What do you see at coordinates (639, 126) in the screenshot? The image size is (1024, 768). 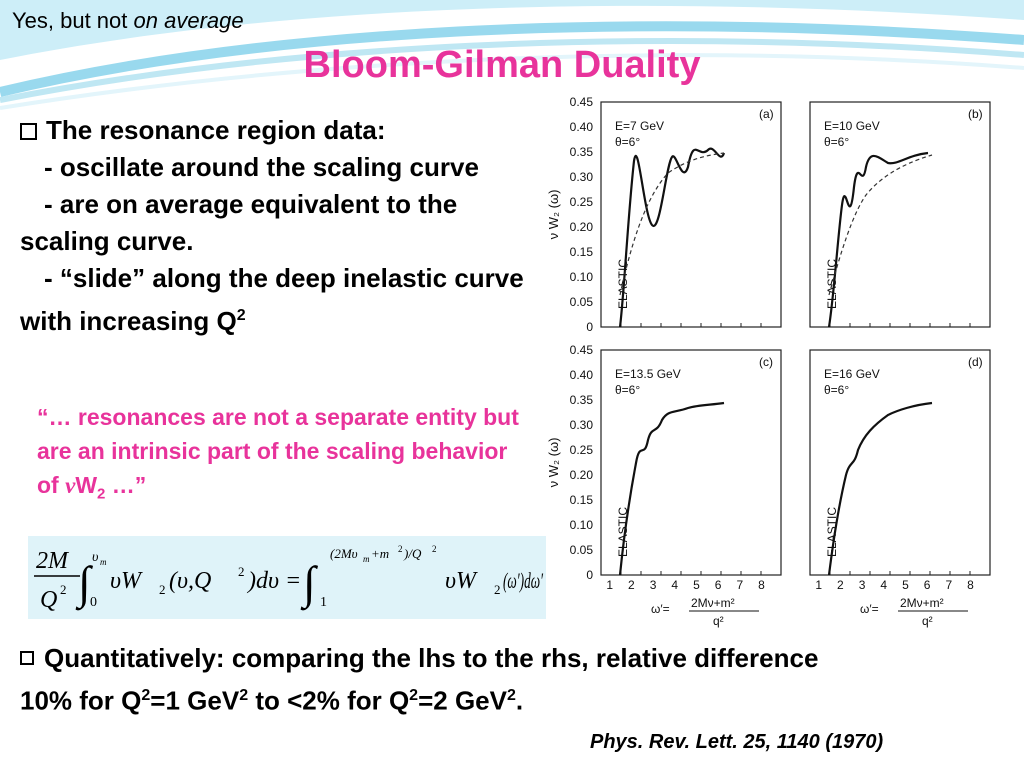 I see `panel-energy: E=7 GeV` at bounding box center [639, 126].